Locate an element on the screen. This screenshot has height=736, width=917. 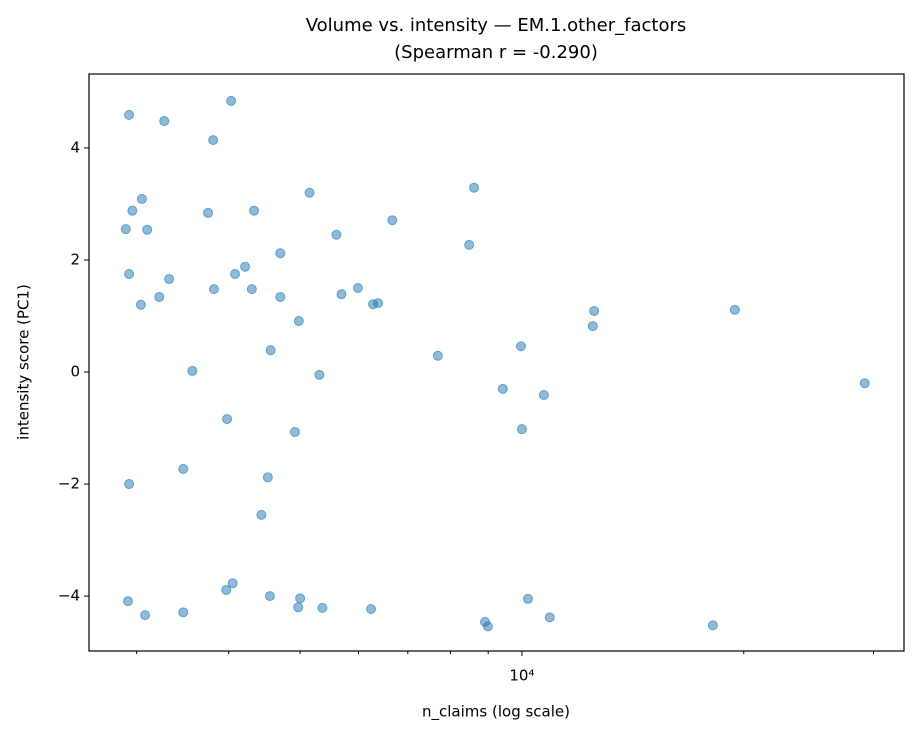
x-tick-label: 10⁴ is located at coordinates (521, 676).